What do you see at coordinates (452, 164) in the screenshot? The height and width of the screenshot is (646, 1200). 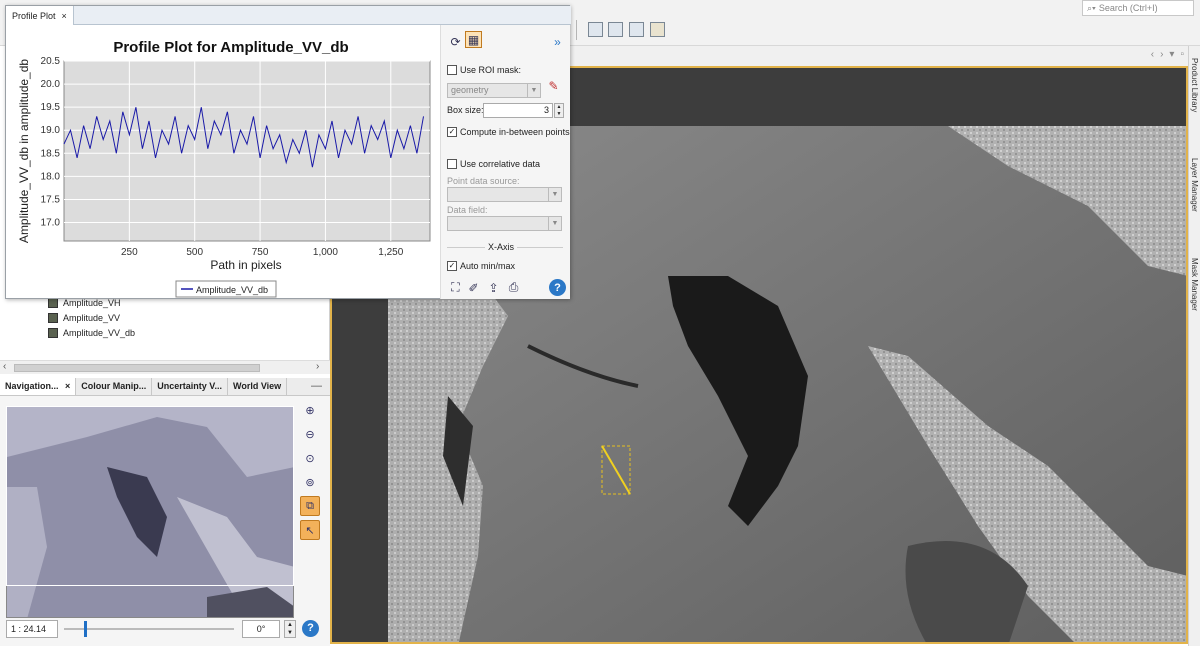 I see `use-correlative-checkbox` at bounding box center [452, 164].